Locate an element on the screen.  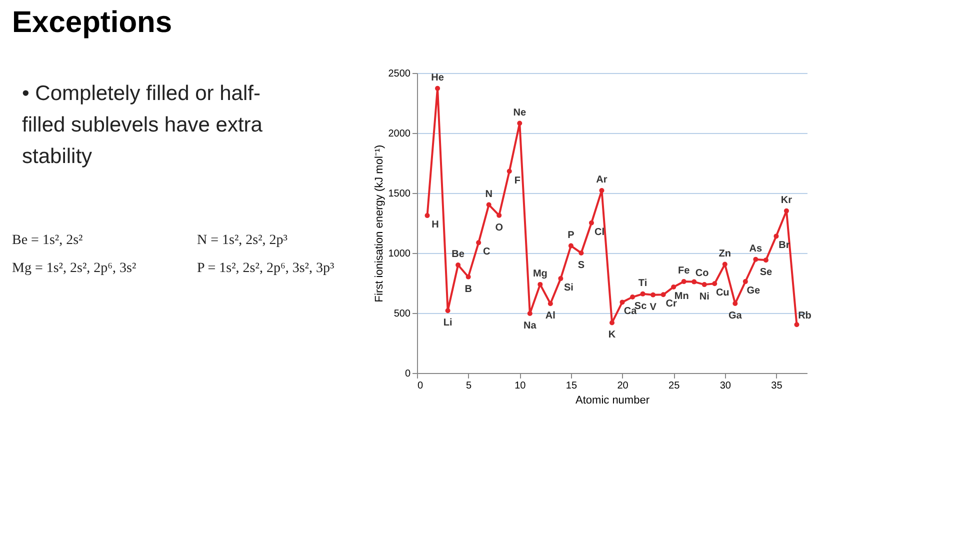
annotation: Ni is located at coordinates (704, 297).